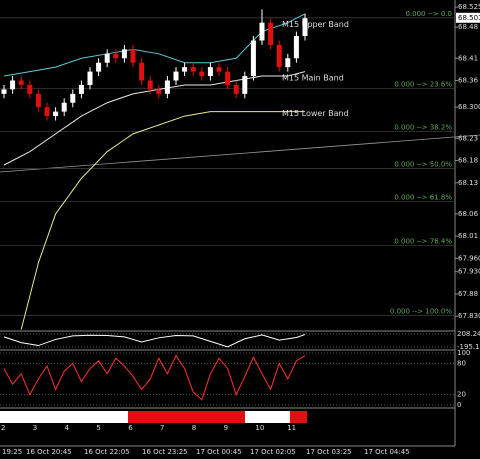 The width and height of the screenshot is (480, 459). I want to click on y-tick-label: 80, so click(461, 363).